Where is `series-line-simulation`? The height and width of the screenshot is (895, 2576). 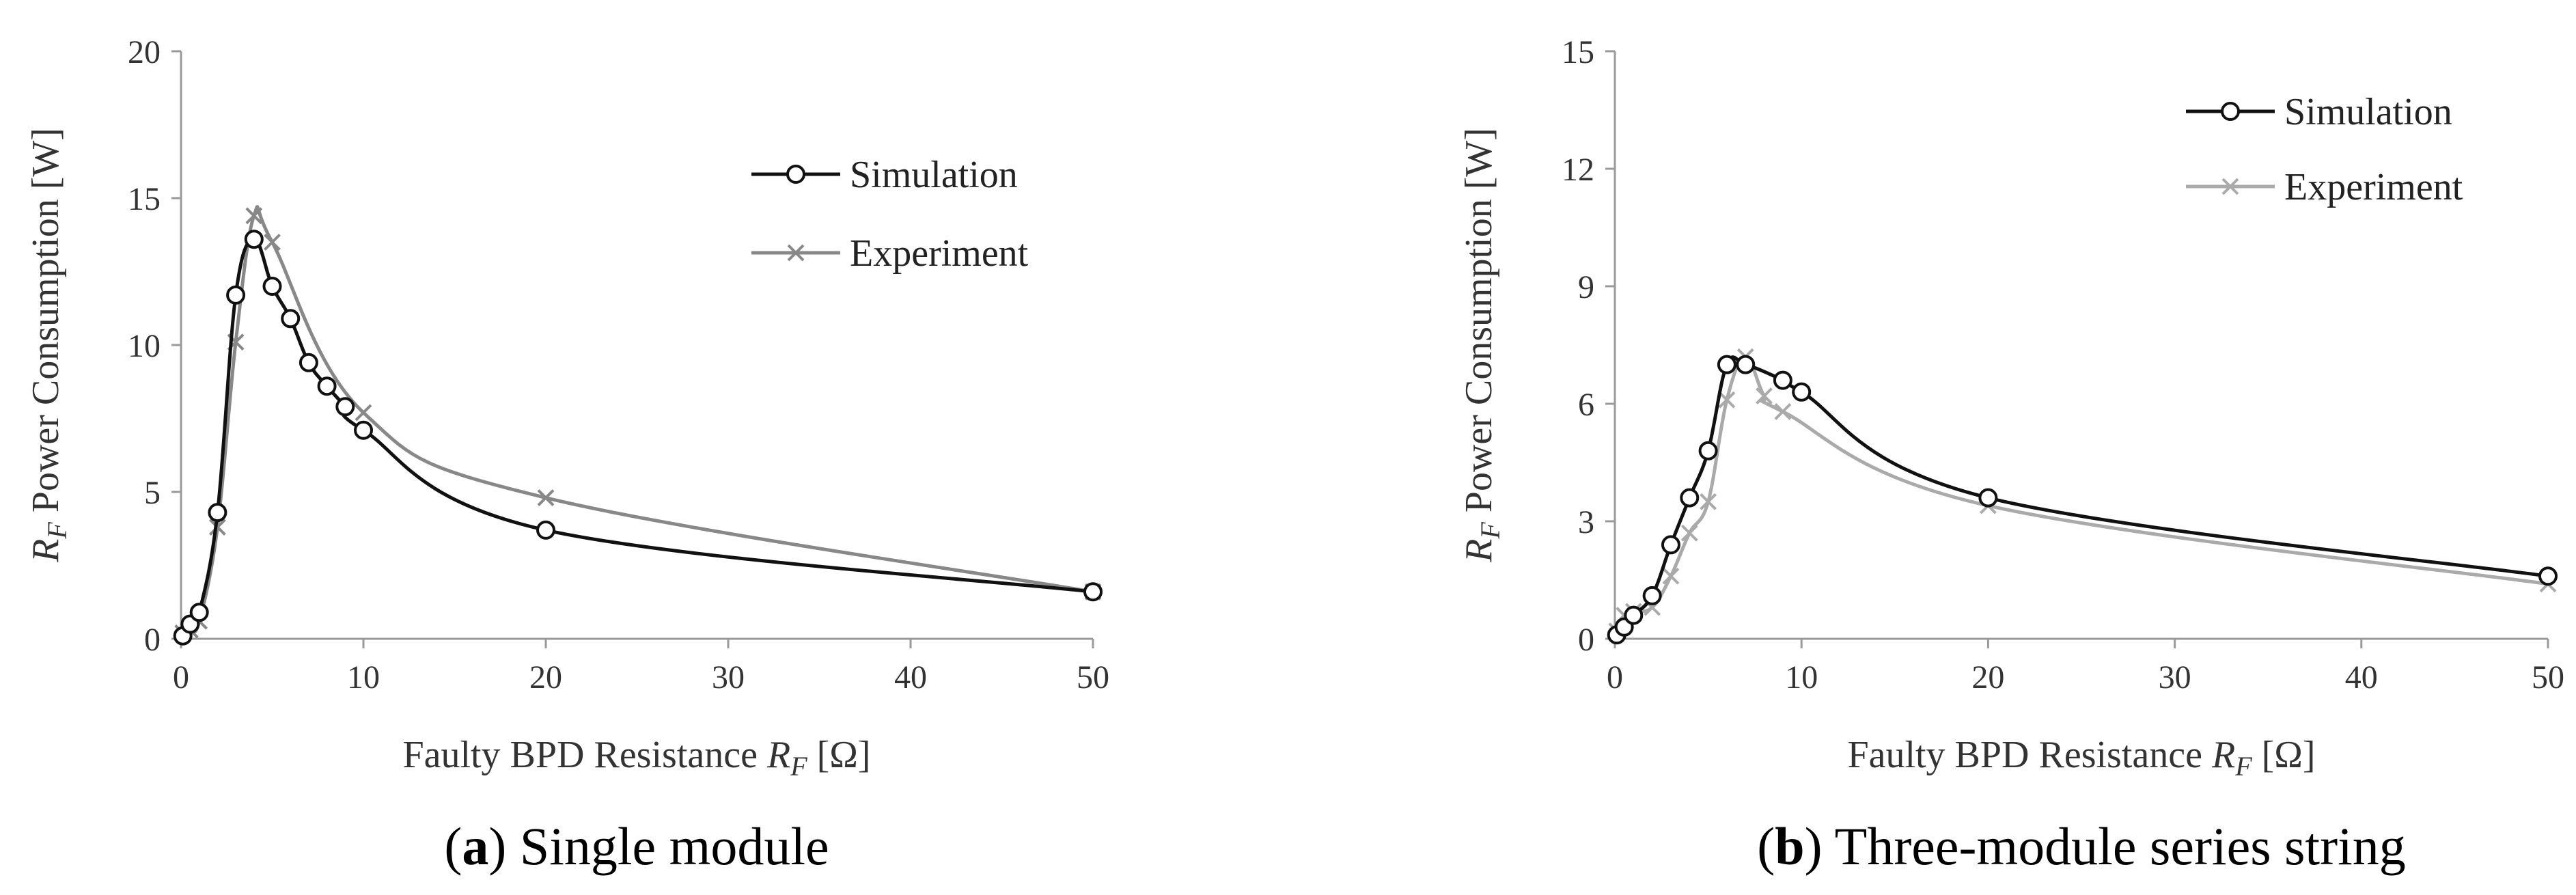
series-line-simulation is located at coordinates (2082, 496).